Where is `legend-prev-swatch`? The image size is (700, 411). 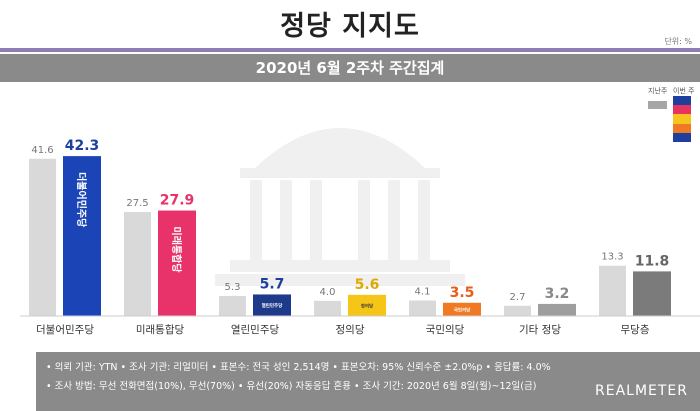
legend-prev-swatch is located at coordinates (657, 105).